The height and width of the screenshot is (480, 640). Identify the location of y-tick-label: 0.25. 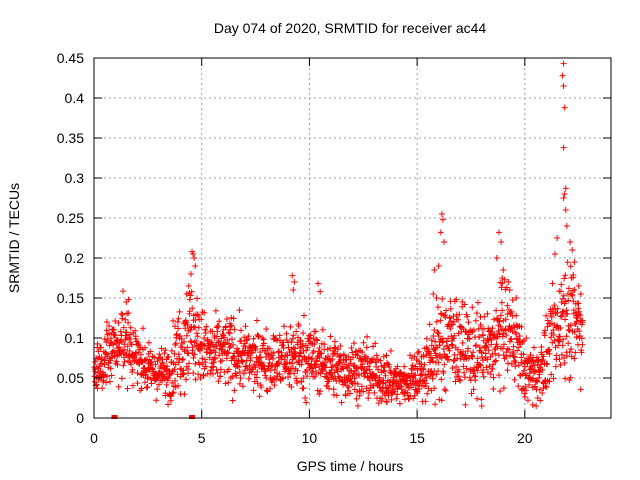
(70, 218).